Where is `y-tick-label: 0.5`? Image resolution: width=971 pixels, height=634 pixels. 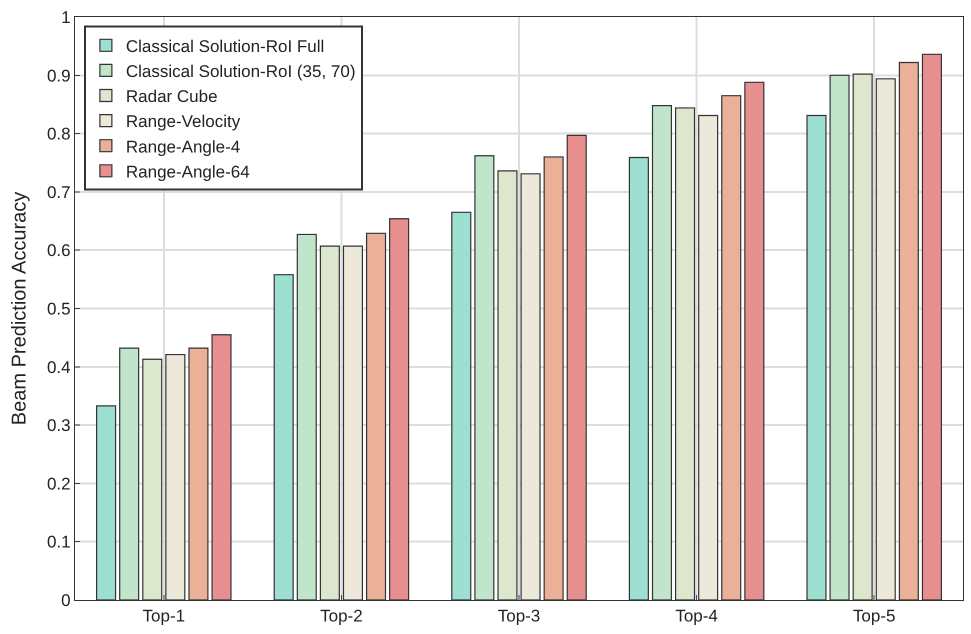 y-tick-label: 0.5 is located at coordinates (58, 308).